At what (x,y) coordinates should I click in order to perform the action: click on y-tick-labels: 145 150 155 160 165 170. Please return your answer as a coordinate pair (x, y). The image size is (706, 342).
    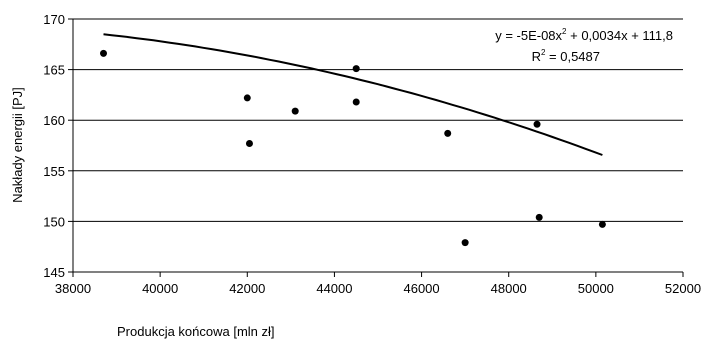
    Looking at the image, I should click on (54, 146).